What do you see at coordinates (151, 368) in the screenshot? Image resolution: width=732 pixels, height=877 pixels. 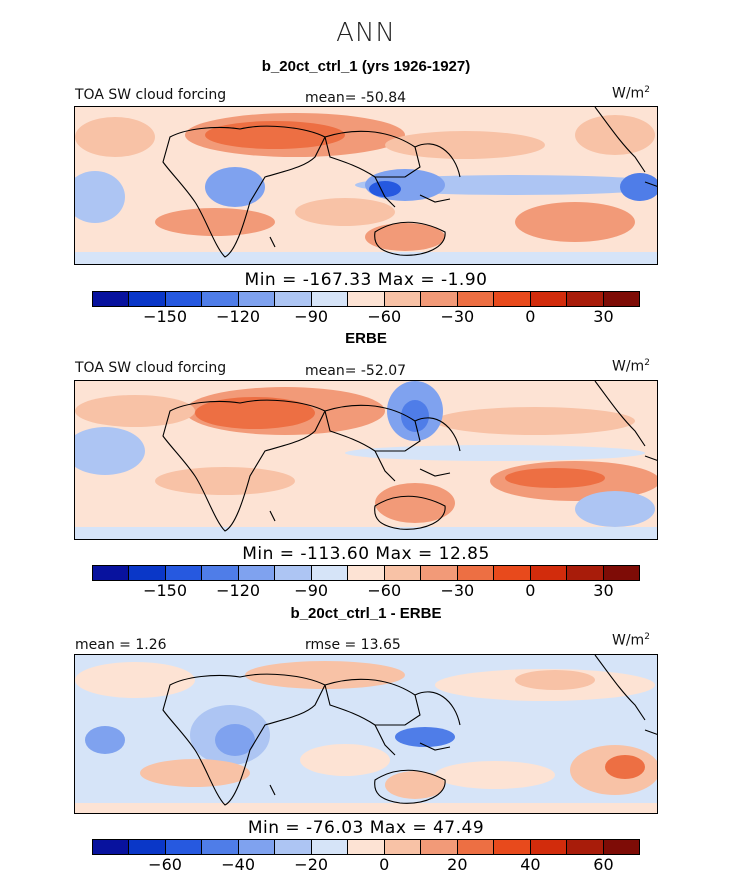 I see `panel-2-variable-label: TOA SW cloud forcing` at bounding box center [151, 368].